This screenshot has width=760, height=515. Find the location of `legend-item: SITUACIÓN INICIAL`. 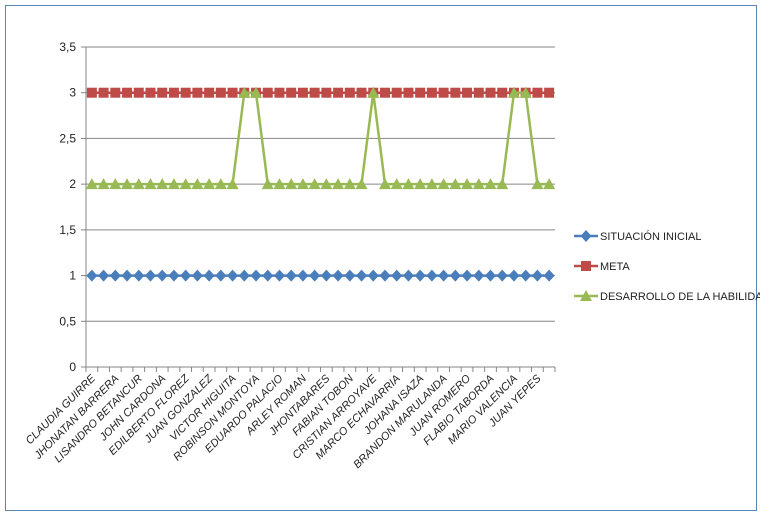

legend-item: SITUACIÓN INICIAL is located at coordinates (637, 236).